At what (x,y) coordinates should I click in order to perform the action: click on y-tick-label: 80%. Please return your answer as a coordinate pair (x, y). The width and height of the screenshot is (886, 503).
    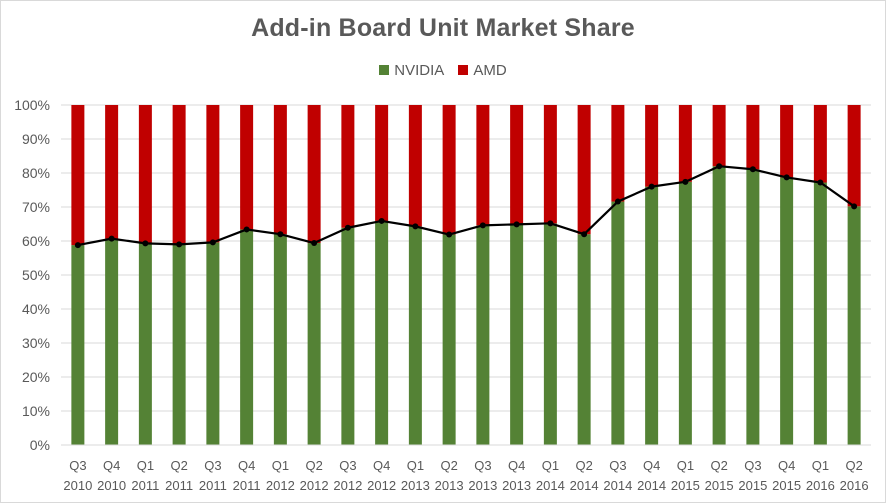
    Looking at the image, I should click on (36, 173).